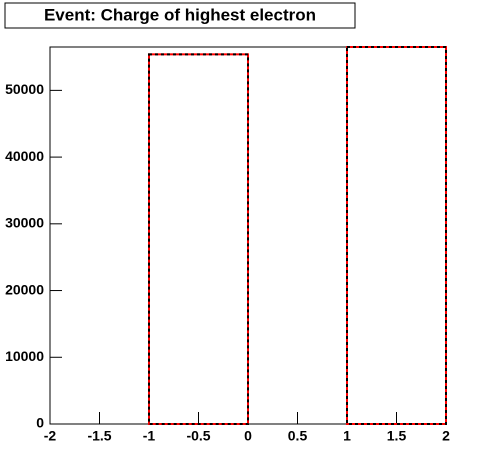  I want to click on x-tick-label: -0.5, so click(198, 436).